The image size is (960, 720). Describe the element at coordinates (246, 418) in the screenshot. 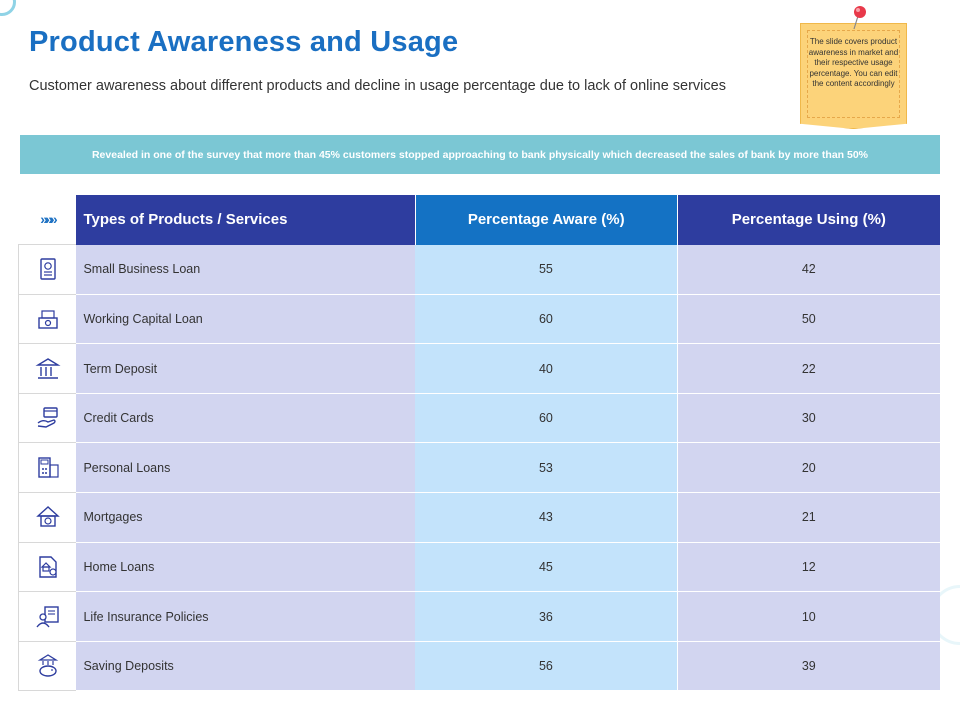

I see `product-name: Credit Cards` at that location.